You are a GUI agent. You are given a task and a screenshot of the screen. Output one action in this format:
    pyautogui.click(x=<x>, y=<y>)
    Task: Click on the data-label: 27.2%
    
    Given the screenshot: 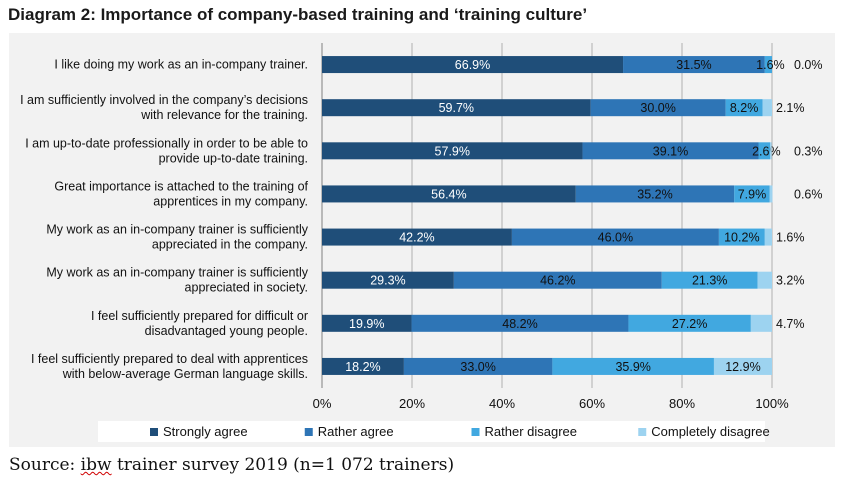 What is the action you would take?
    pyautogui.click(x=689, y=324)
    